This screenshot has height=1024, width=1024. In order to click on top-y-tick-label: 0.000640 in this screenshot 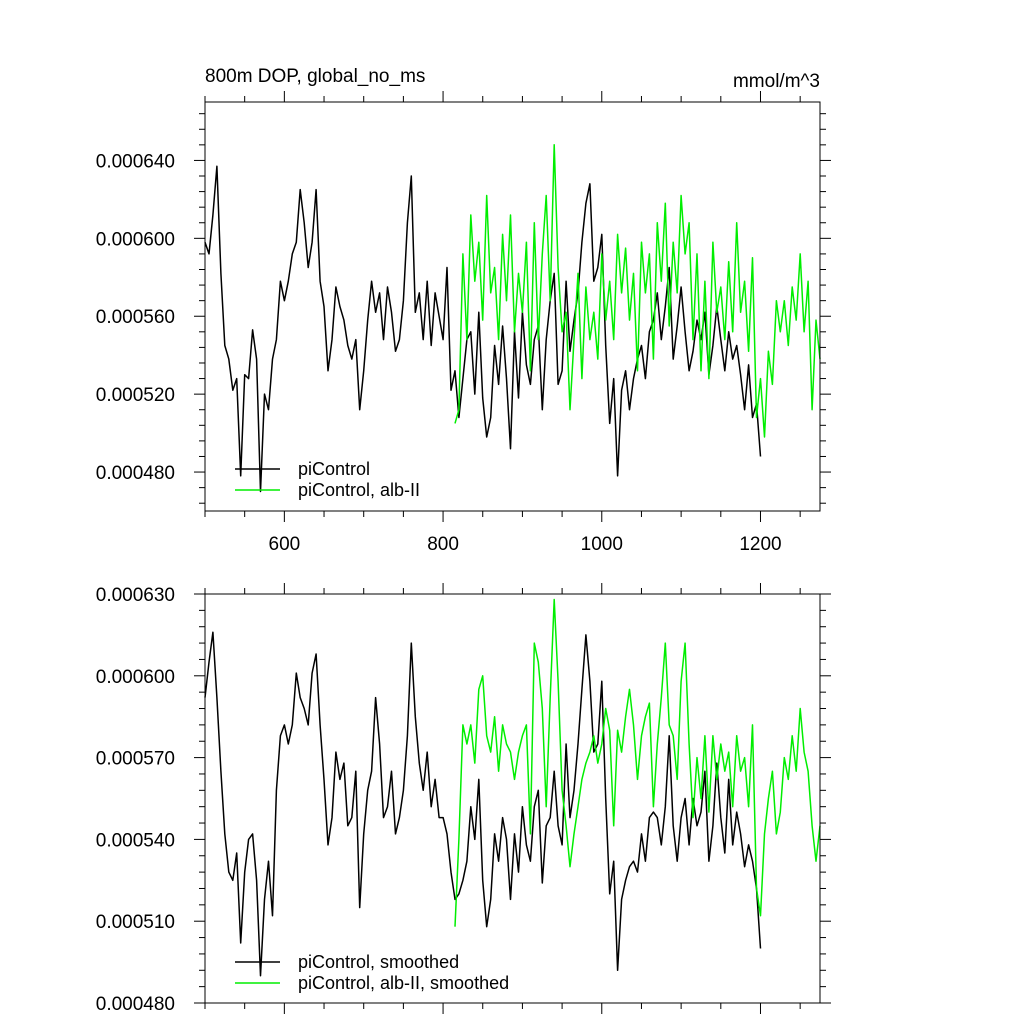, I will do `click(135, 161)`.